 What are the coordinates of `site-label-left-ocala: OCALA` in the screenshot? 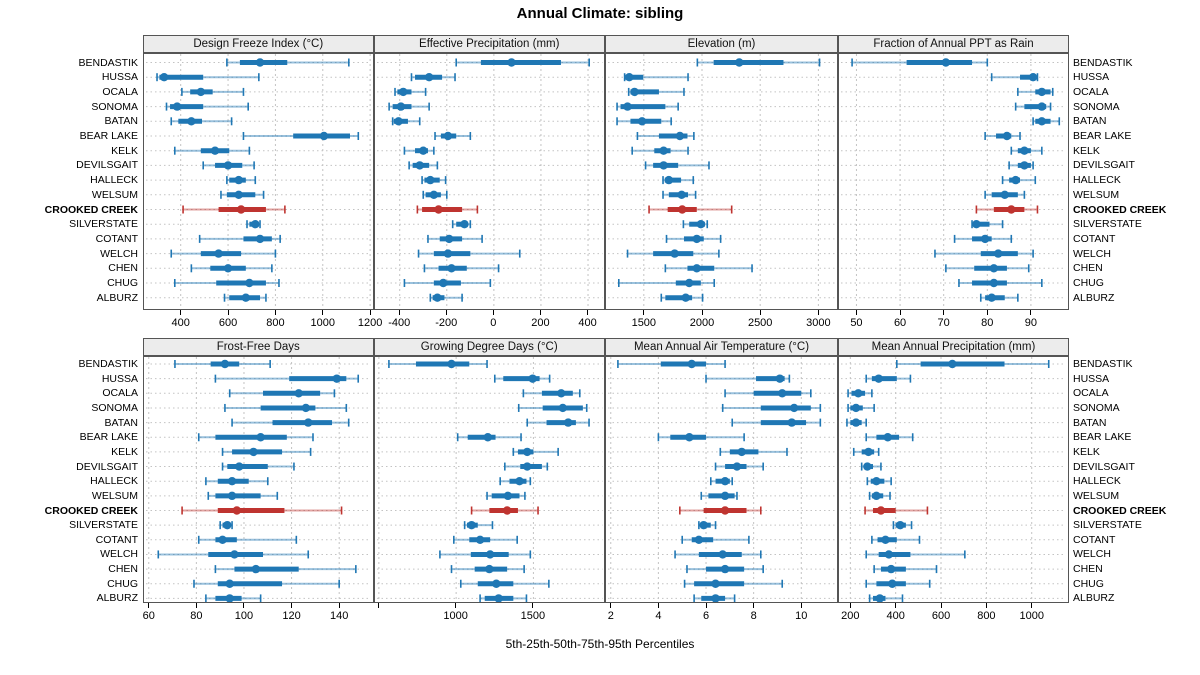 It's located at (120, 393).